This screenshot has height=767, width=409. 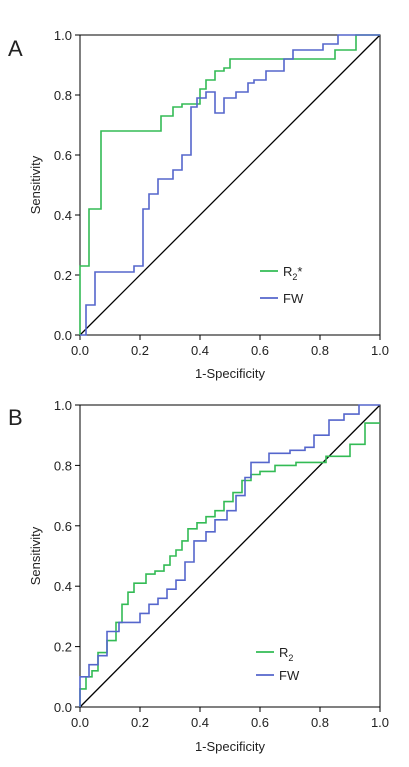 What do you see at coordinates (230, 346) in the screenshot?
I see `panel-a-x-ticks: 0.0 0.2 0.4 0.6 0.8 1.0` at bounding box center [230, 346].